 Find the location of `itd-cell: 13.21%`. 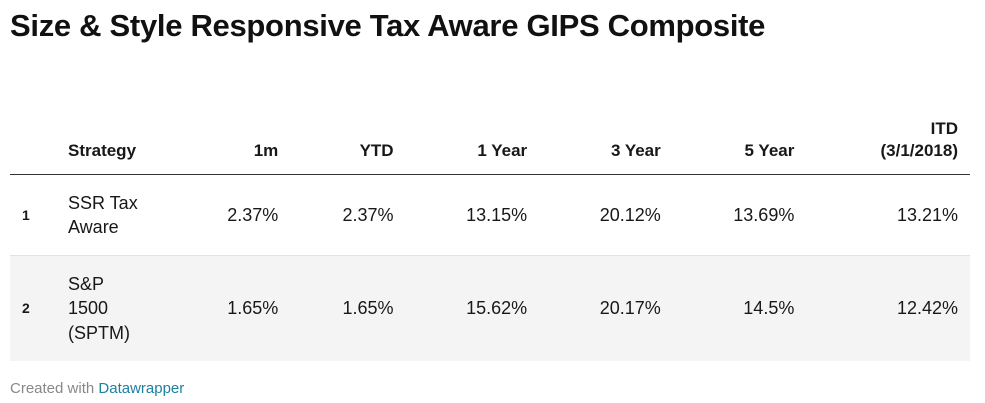

itd-cell: 13.21% is located at coordinates (888, 215).